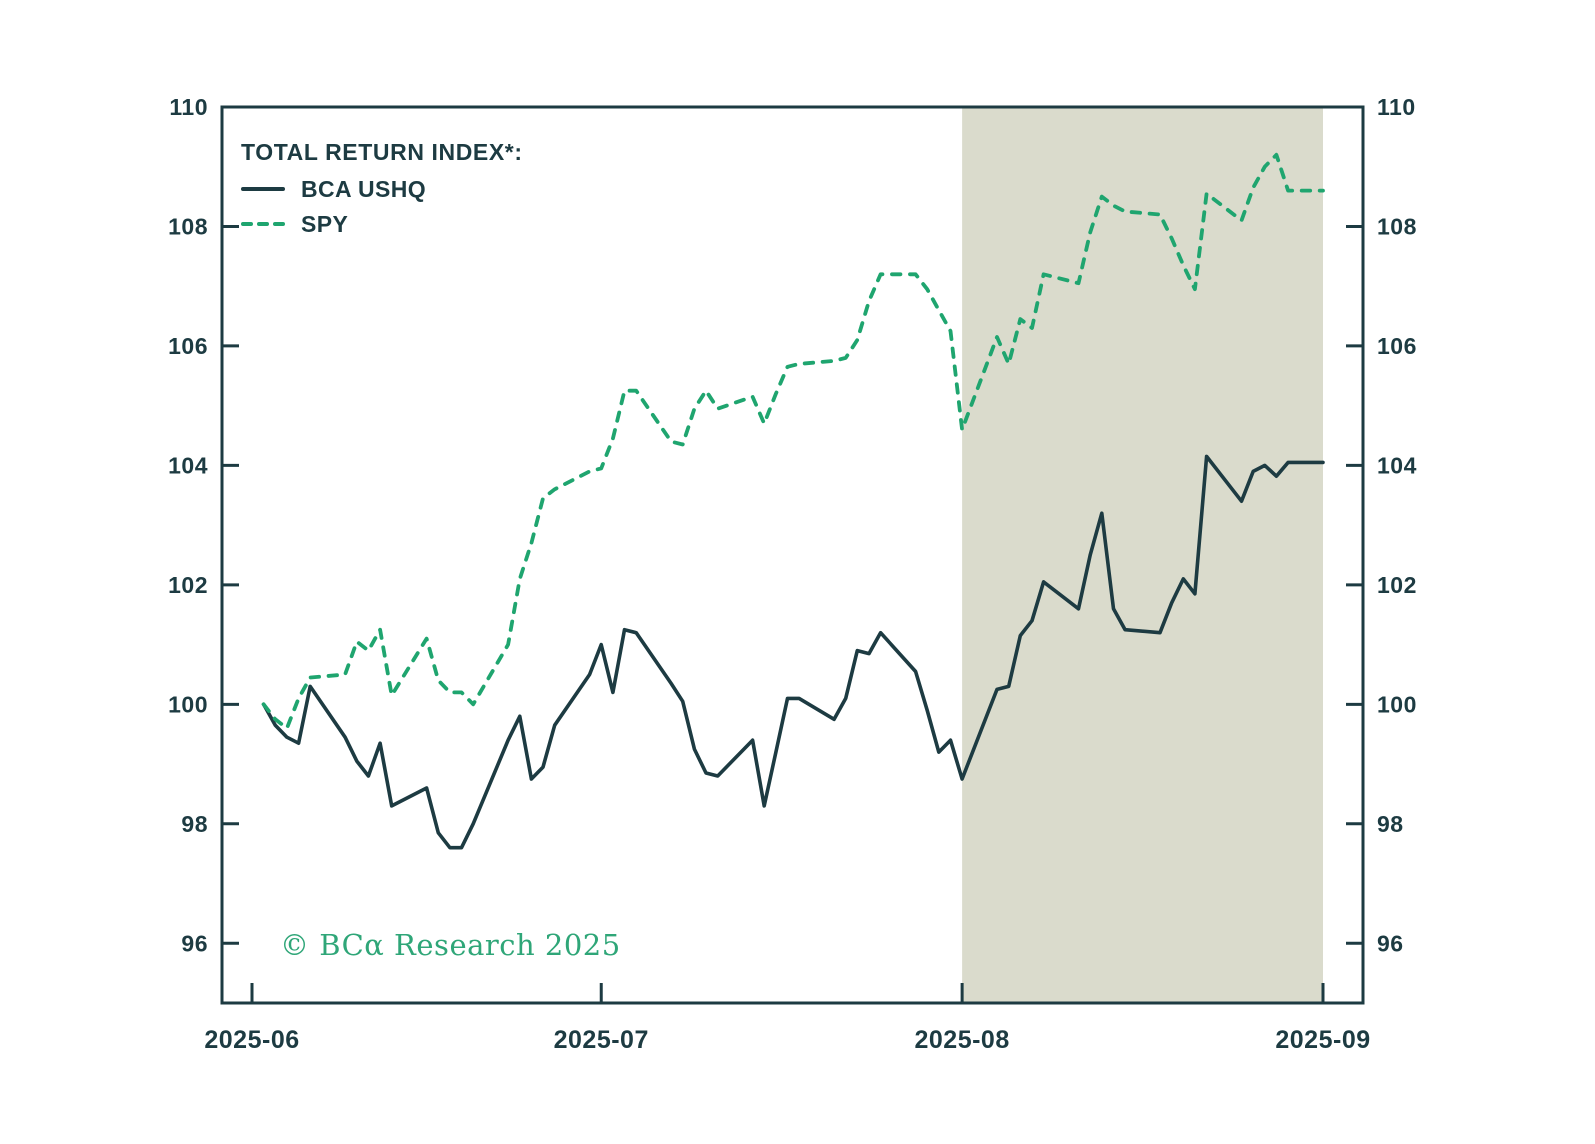 The image size is (1595, 1144). What do you see at coordinates (1322, 1040) in the screenshot?
I see `x-axis-label: 2025-09` at bounding box center [1322, 1040].